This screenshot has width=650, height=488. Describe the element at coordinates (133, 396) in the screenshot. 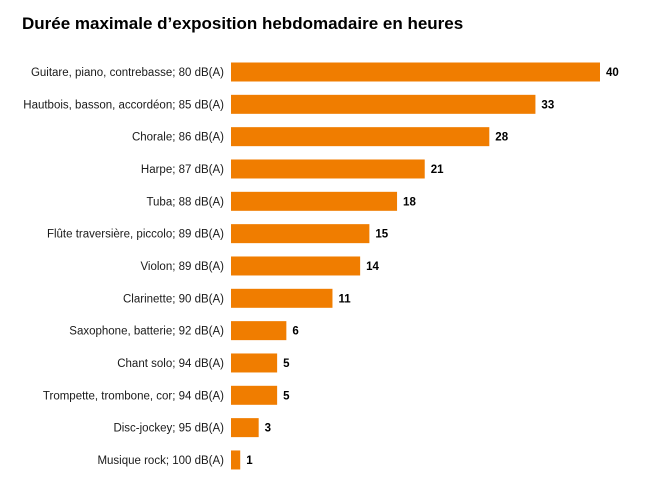

I see `category-label: Trompette, trombone, cor; 94 dB(A)` at that location.